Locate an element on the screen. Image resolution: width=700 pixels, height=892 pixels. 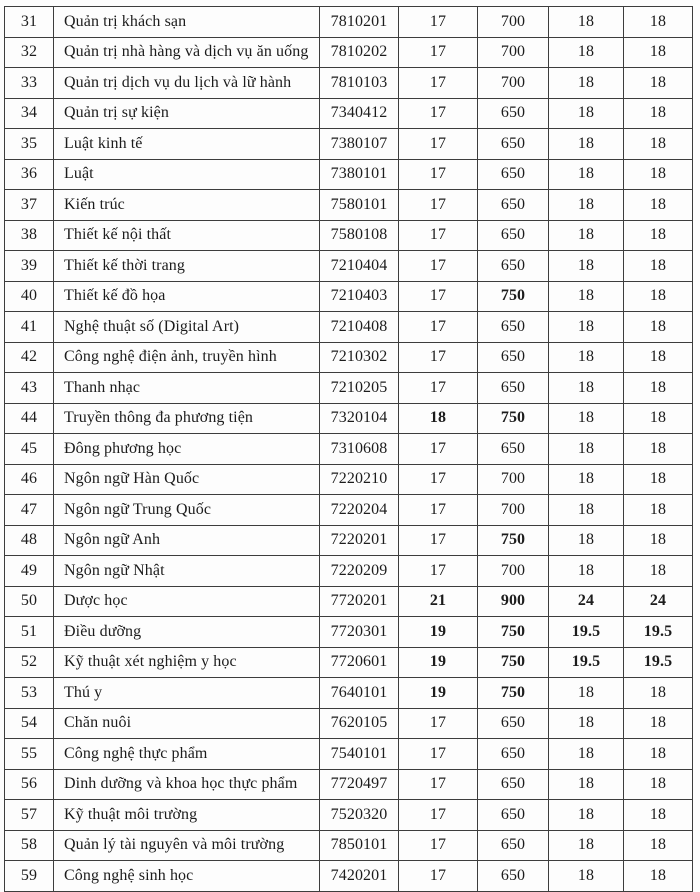
cell-stt: 33 is located at coordinates (29, 83).